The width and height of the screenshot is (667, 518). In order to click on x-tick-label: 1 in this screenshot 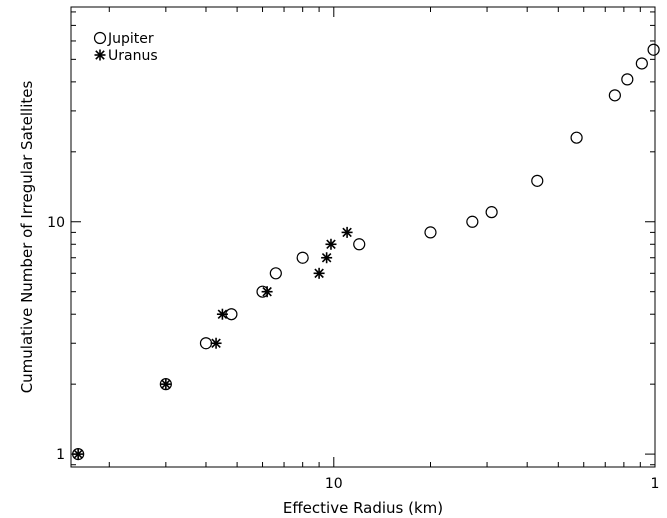, I will do `click(655, 484)`.